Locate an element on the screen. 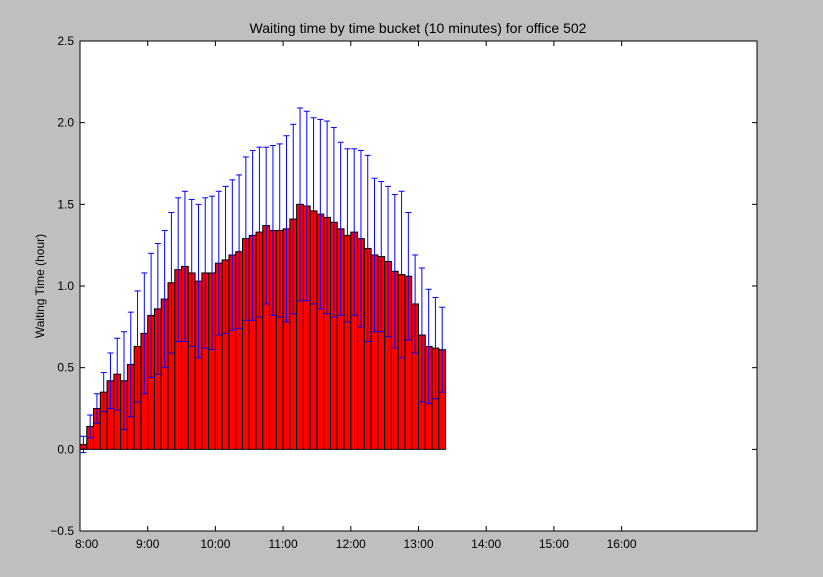  y-axis-label: Waiting Time (hour) is located at coordinates (40, 286).